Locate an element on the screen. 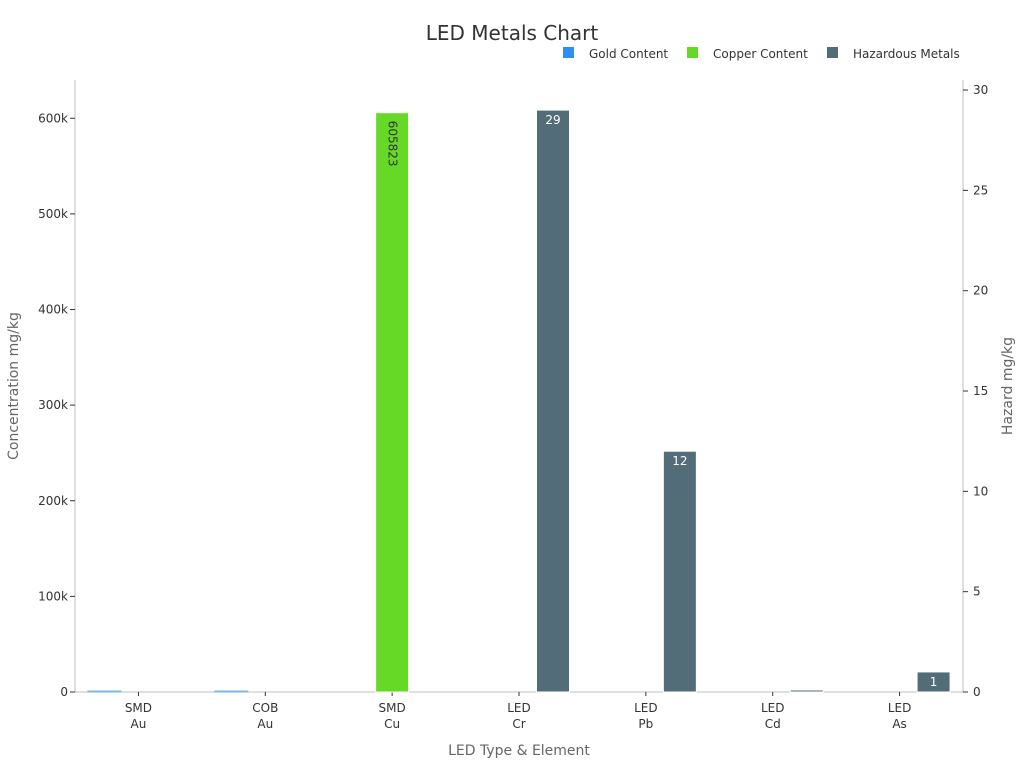 The width and height of the screenshot is (1024, 768). y2-tick-label: 0 is located at coordinates (977, 692).